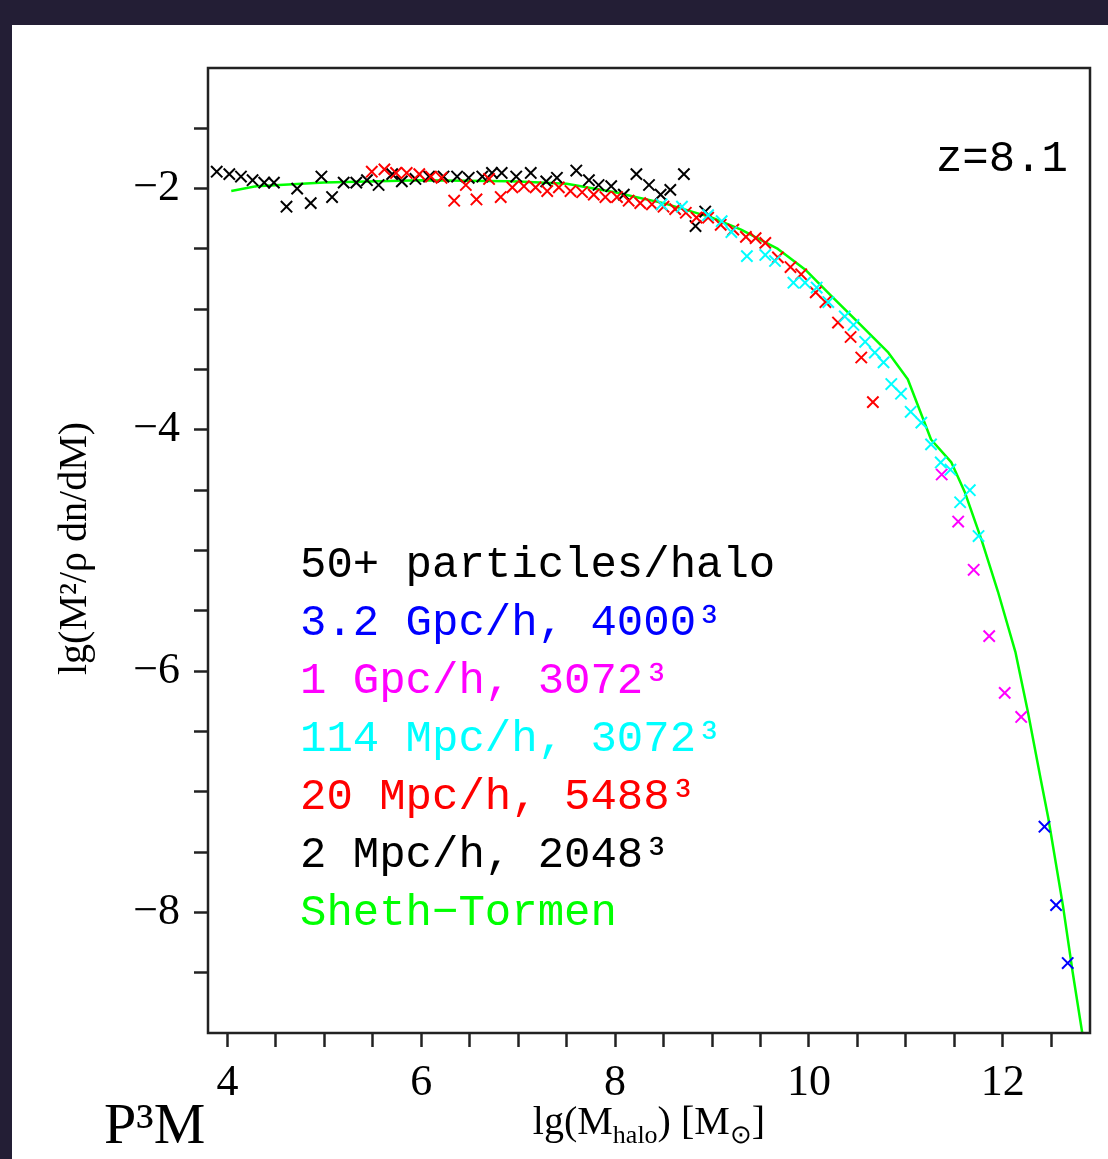  What do you see at coordinates (808, 1080) in the screenshot?
I see `x-tick-label: 10` at bounding box center [808, 1080].